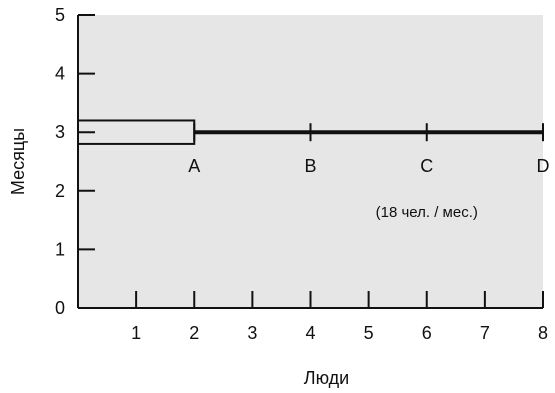 This screenshot has height=393, width=555. I want to click on x-tick-label-8: 8, so click(543, 333).